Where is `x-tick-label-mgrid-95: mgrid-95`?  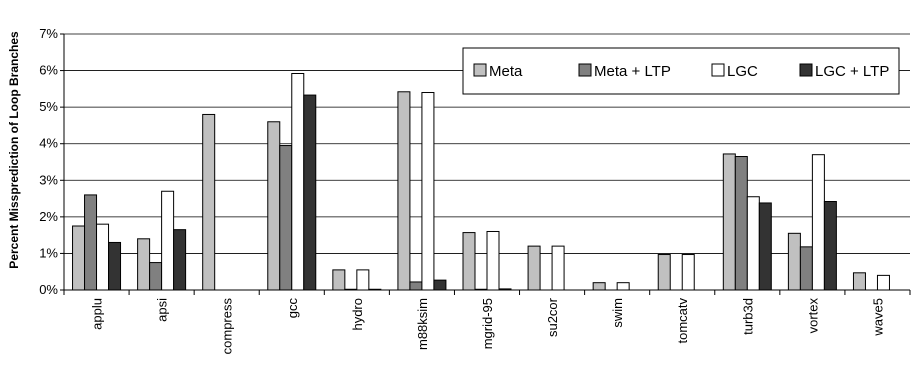 x-tick-label-mgrid-95: mgrid-95 is located at coordinates (487, 323).